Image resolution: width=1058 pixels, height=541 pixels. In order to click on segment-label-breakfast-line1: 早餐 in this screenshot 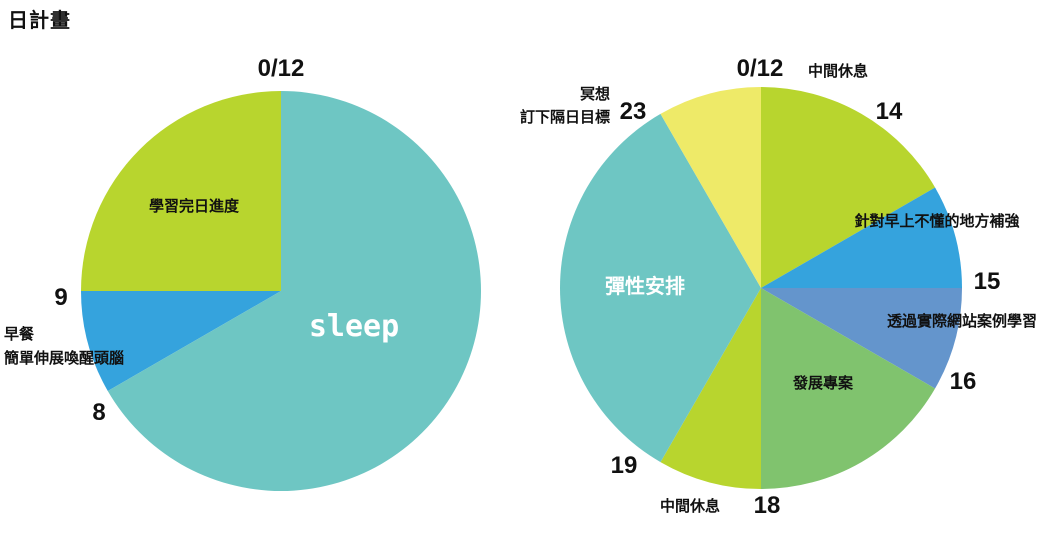, I will do `click(19, 334)`.